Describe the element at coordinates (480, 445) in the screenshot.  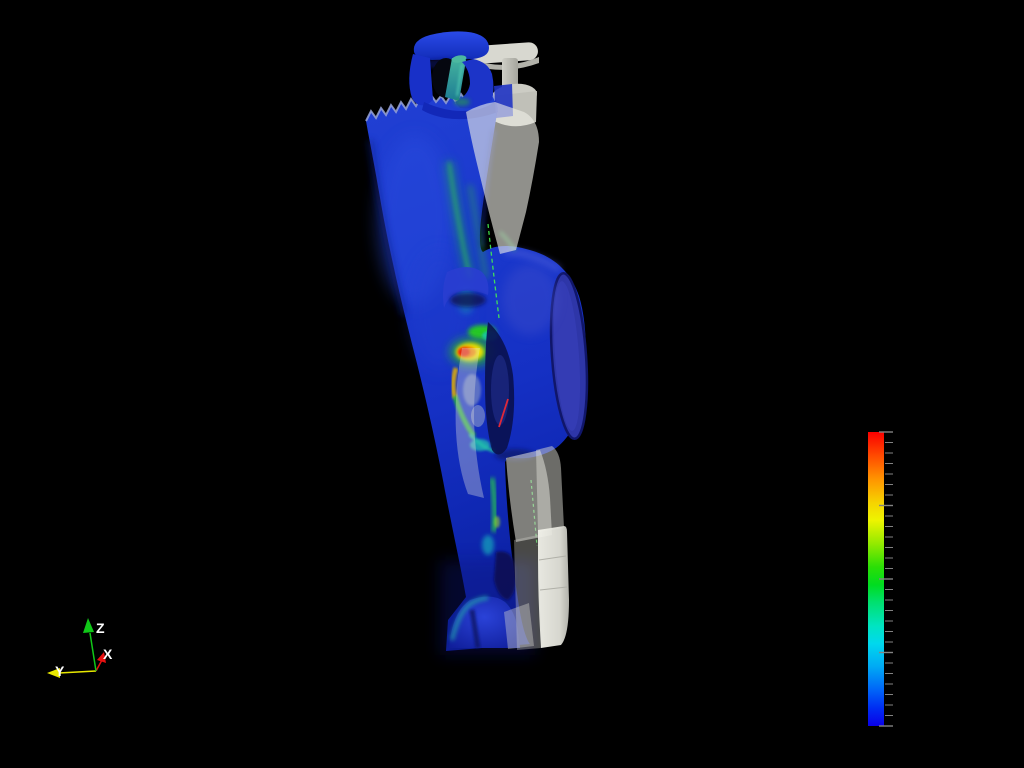
I see `stress-teal-bottom` at that location.